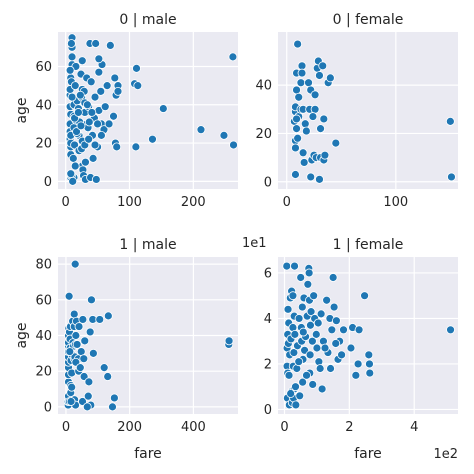  What do you see at coordinates (268, 273) in the screenshot?
I see `y-tick-label: 6` at bounding box center [268, 273].